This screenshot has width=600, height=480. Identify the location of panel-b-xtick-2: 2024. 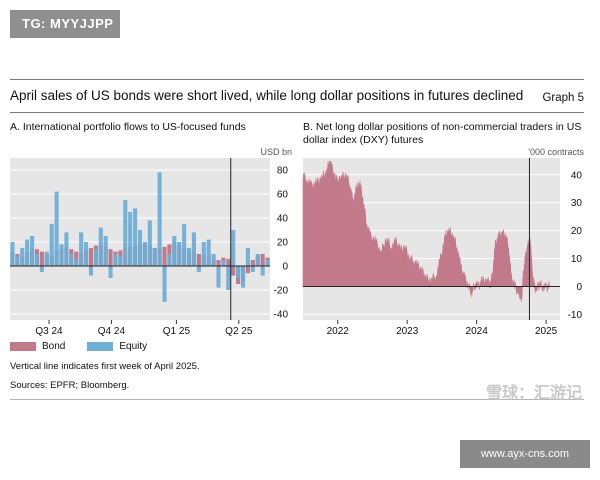
(477, 331).